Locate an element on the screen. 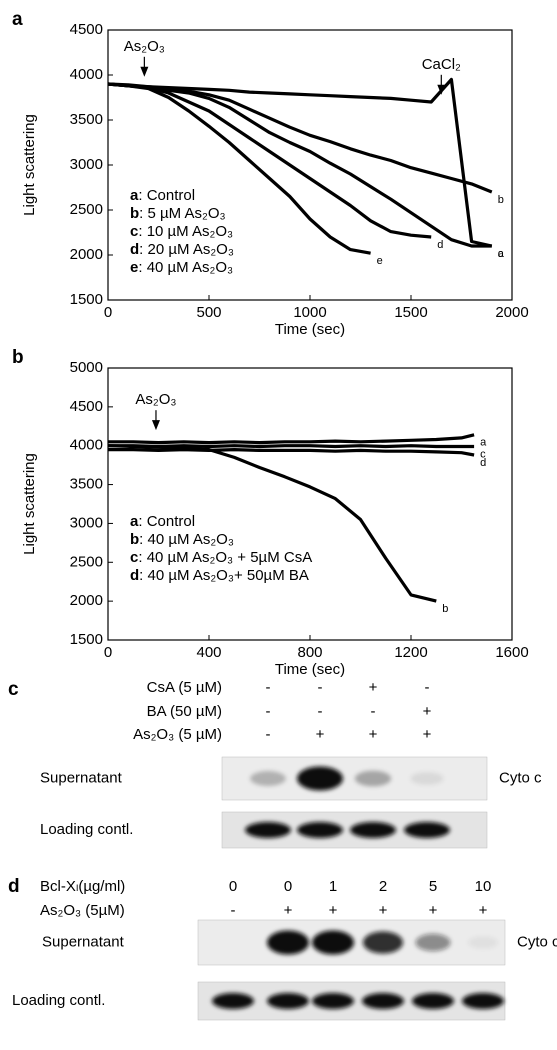 This screenshot has height=1050, width=557. legend-label: 20 µM As₂O₃ is located at coordinates (191, 249).